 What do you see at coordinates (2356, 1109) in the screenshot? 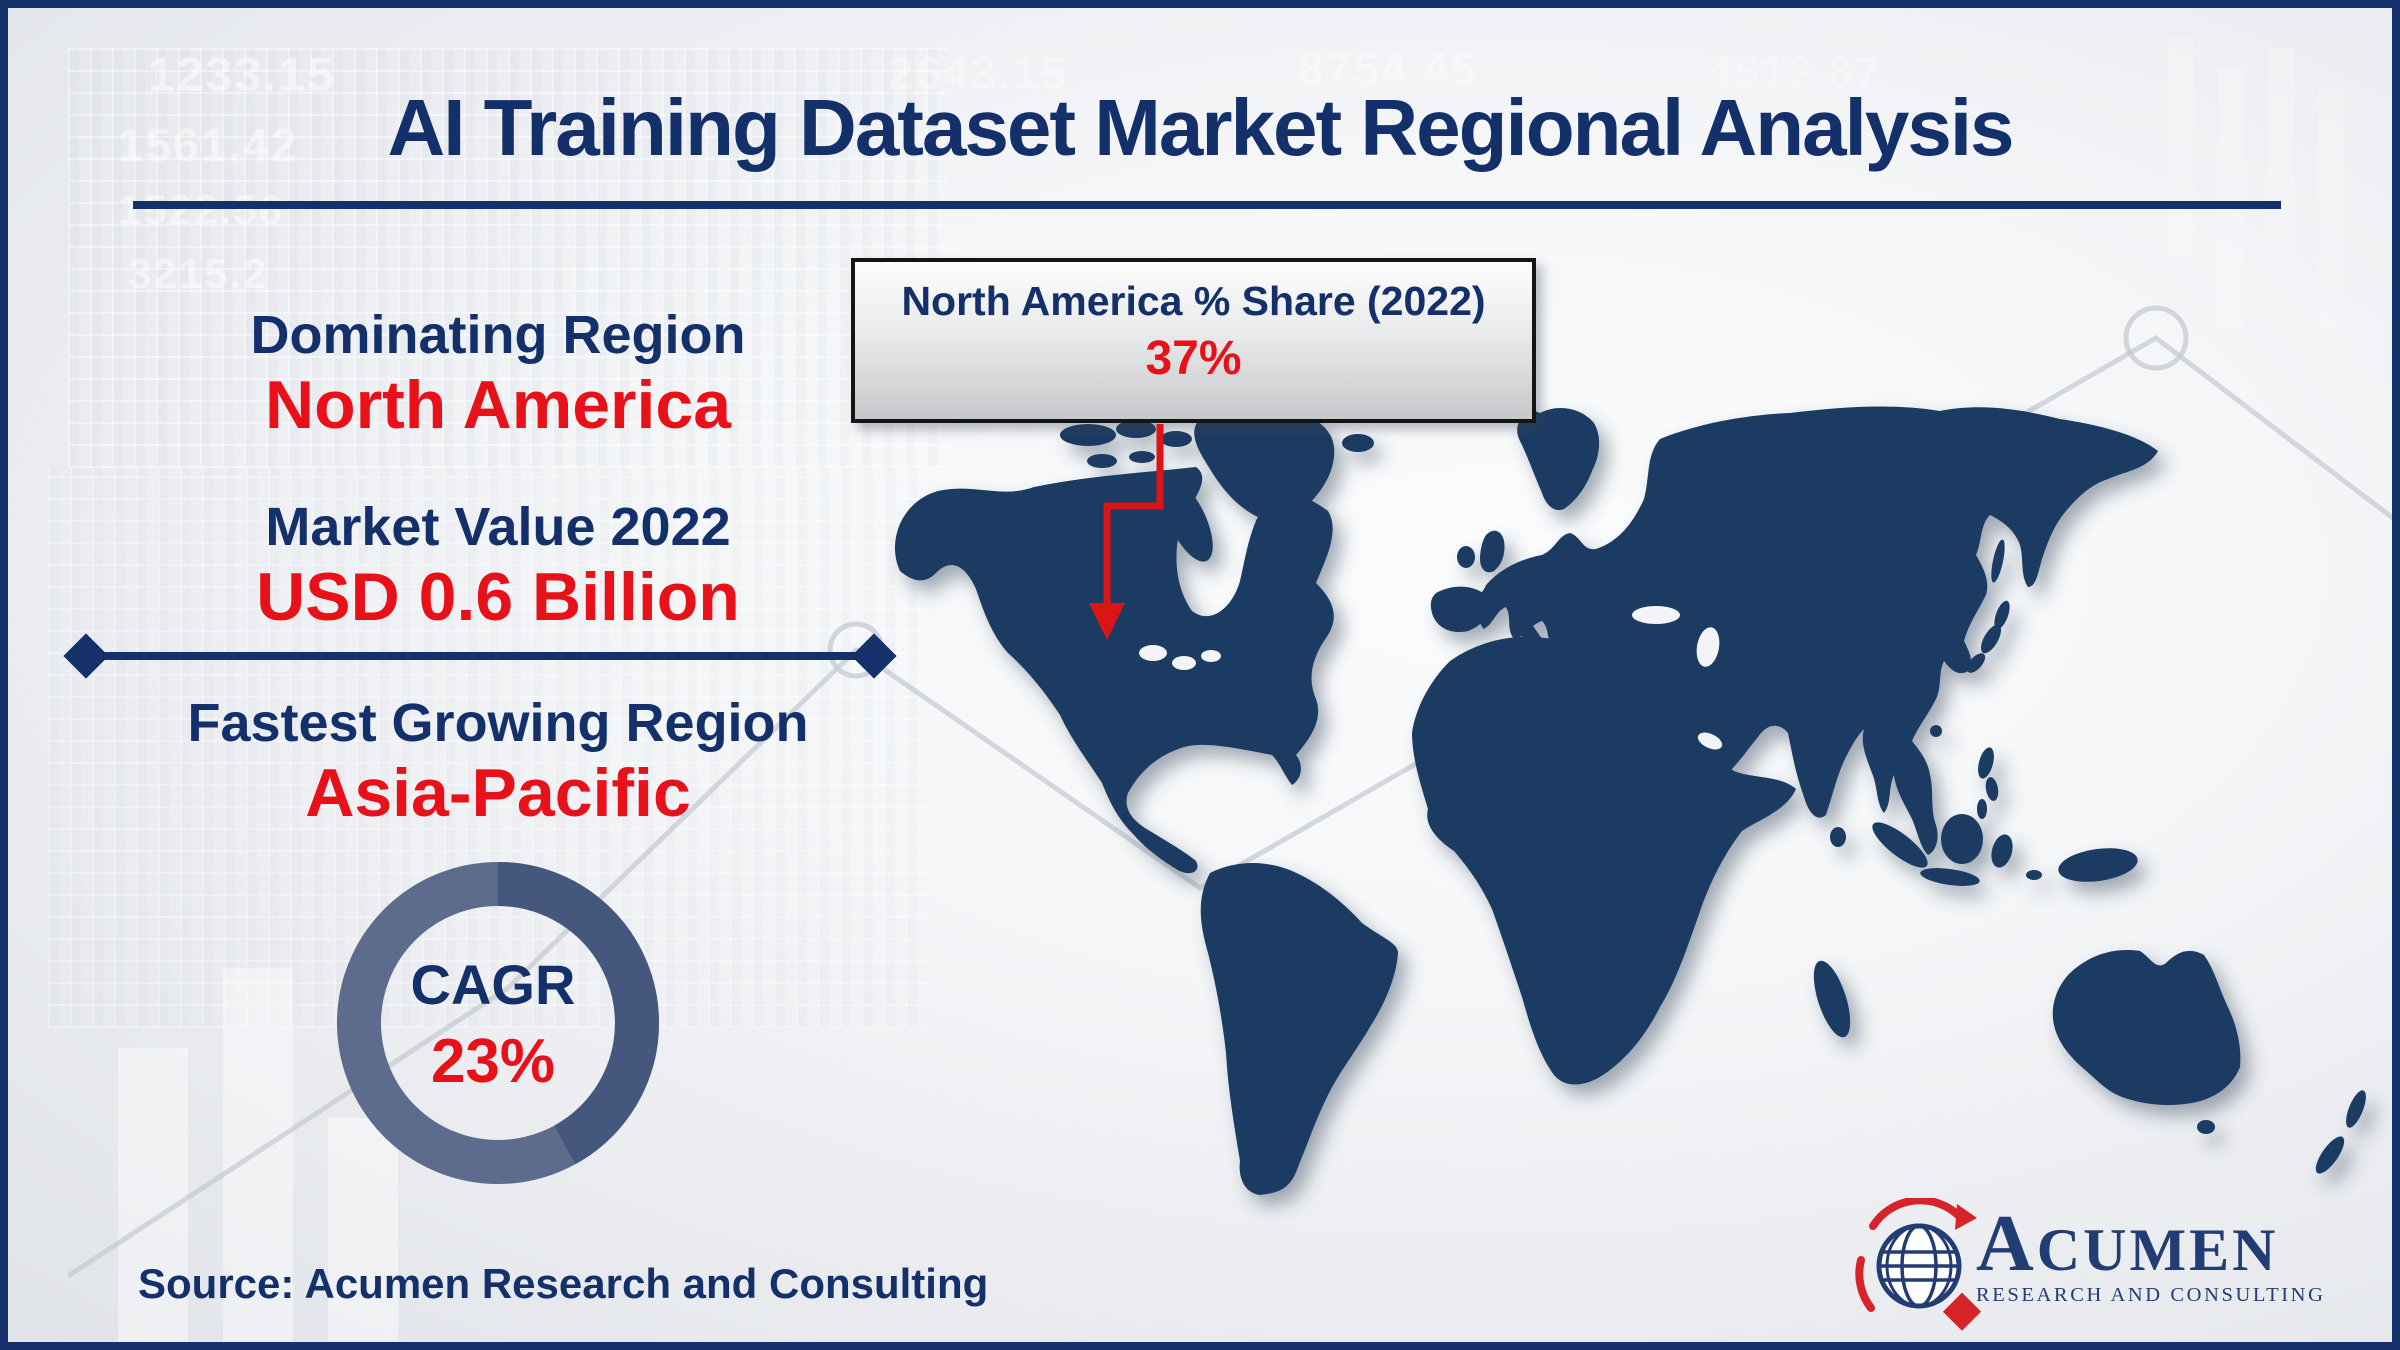
I see `map-new-zealand` at bounding box center [2356, 1109].